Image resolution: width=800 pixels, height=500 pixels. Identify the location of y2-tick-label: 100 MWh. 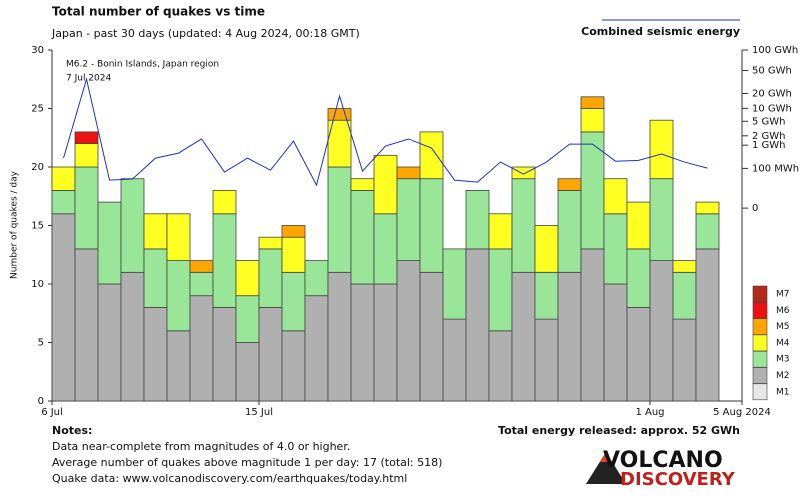
(775, 168).